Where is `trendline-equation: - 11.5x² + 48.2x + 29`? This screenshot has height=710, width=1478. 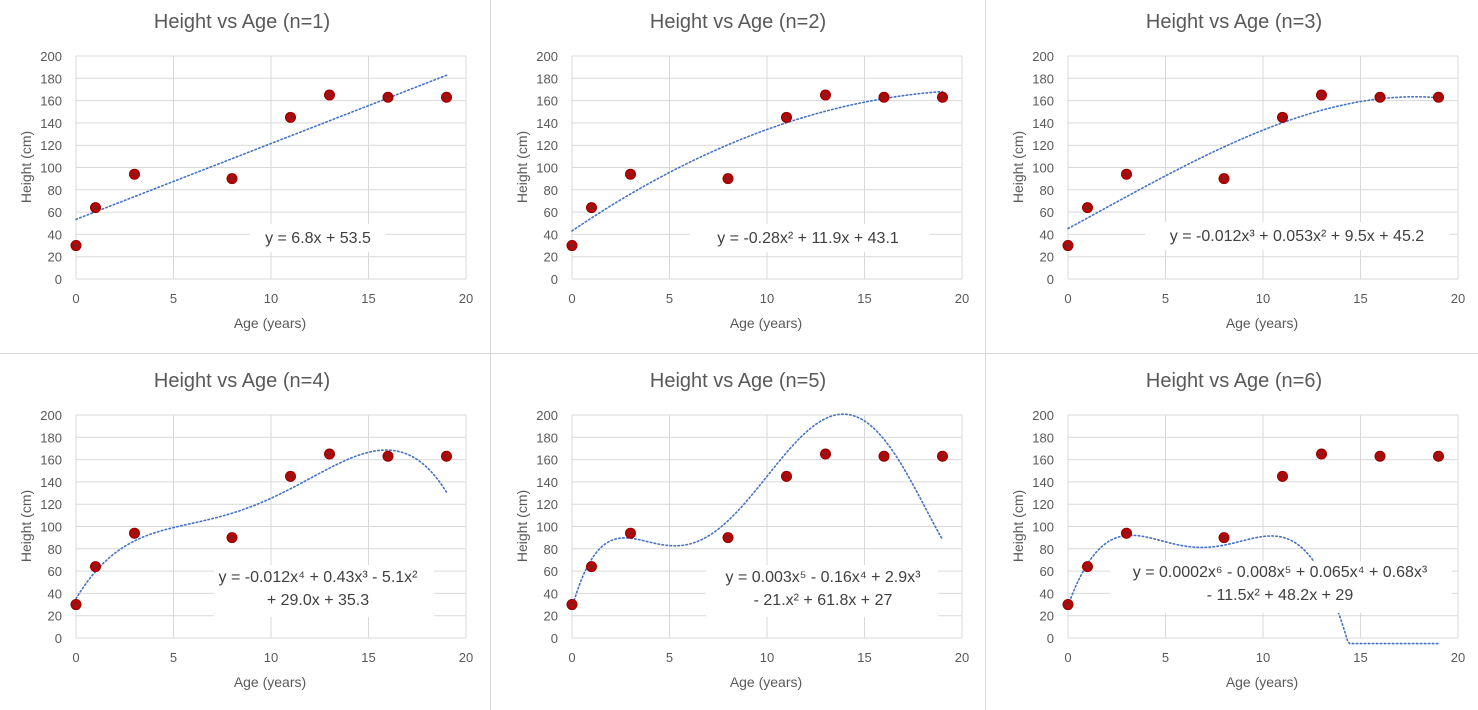 trendline-equation: - 11.5x² + 48.2x + 29 is located at coordinates (1280, 595).